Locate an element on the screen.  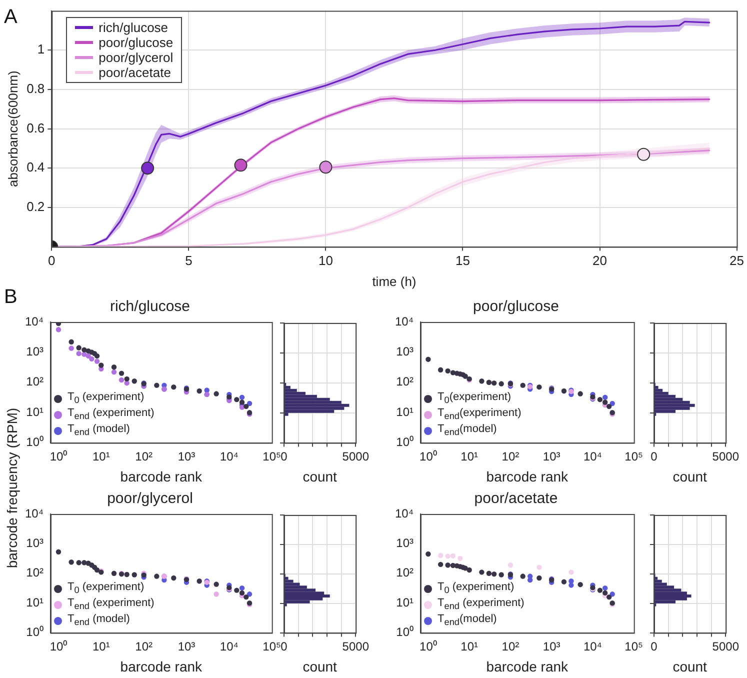
y-tick-label: 0.8 is located at coordinates (35, 88).